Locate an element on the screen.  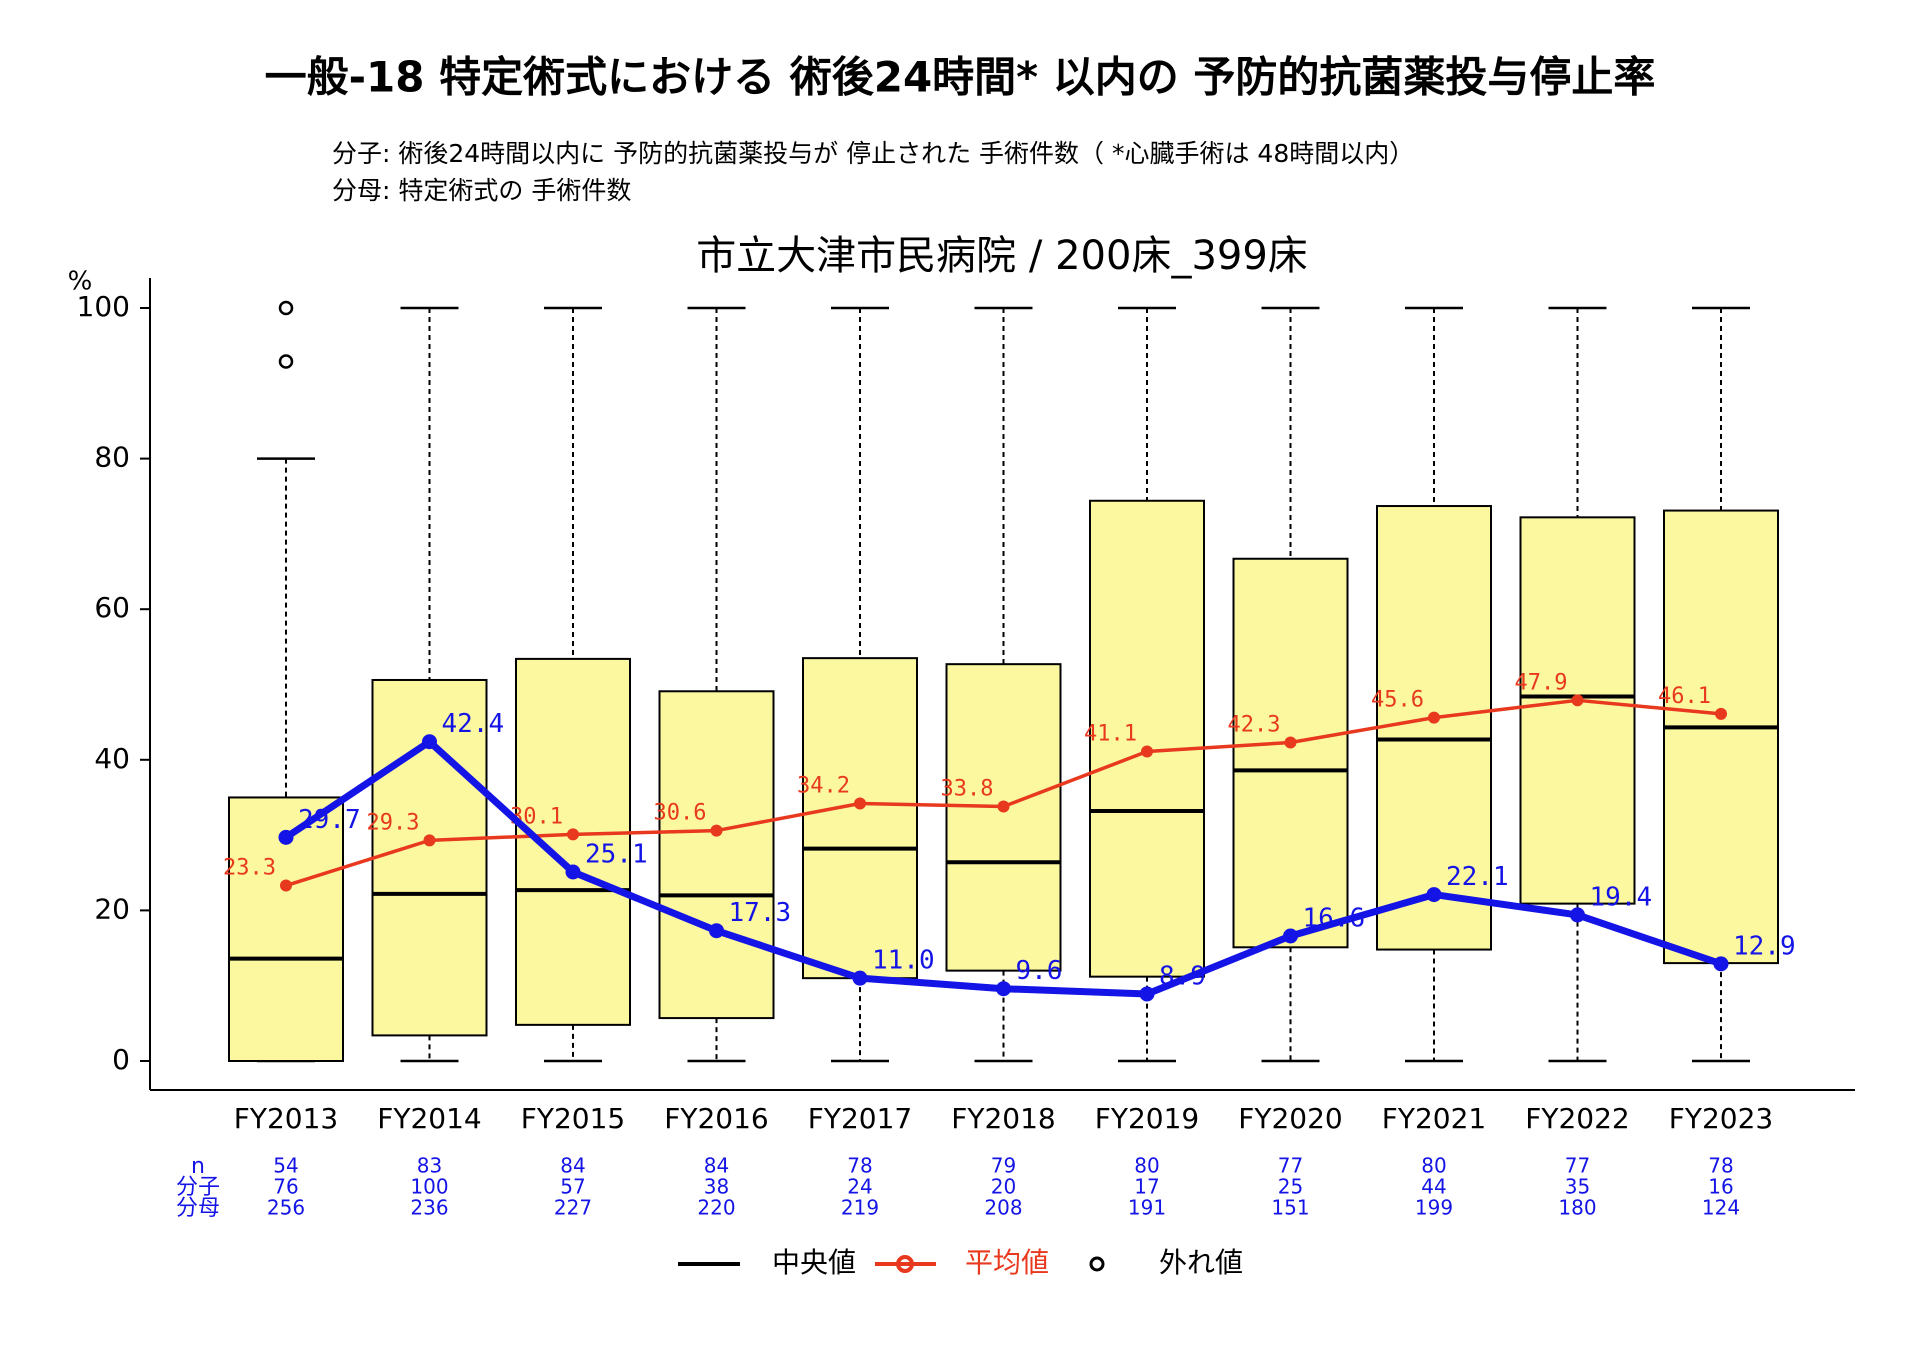
table-cell: 57 is located at coordinates (572, 1187).